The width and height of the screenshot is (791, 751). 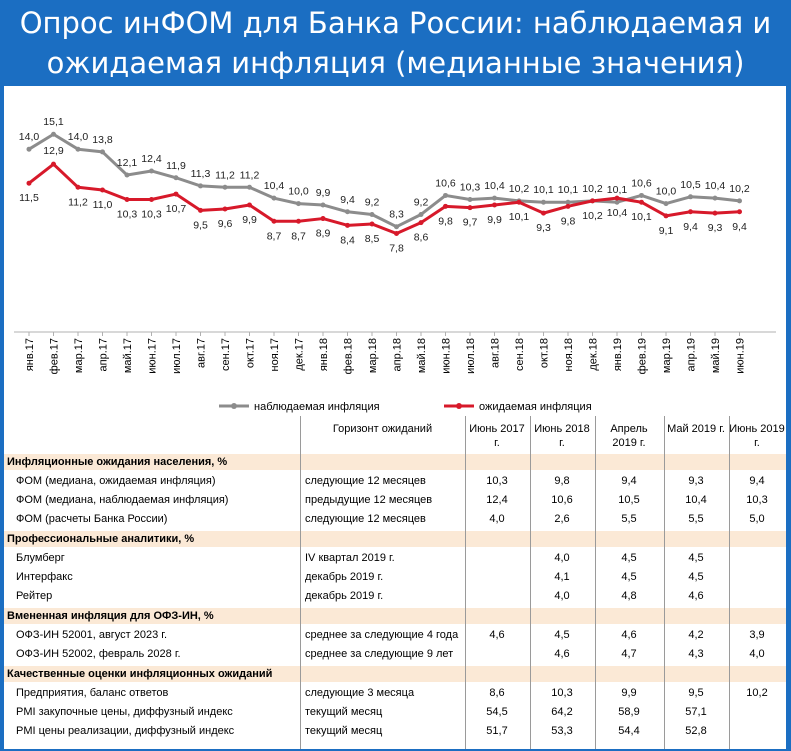 I want to click on x-tick-label: янв.17, so click(x=30, y=354).